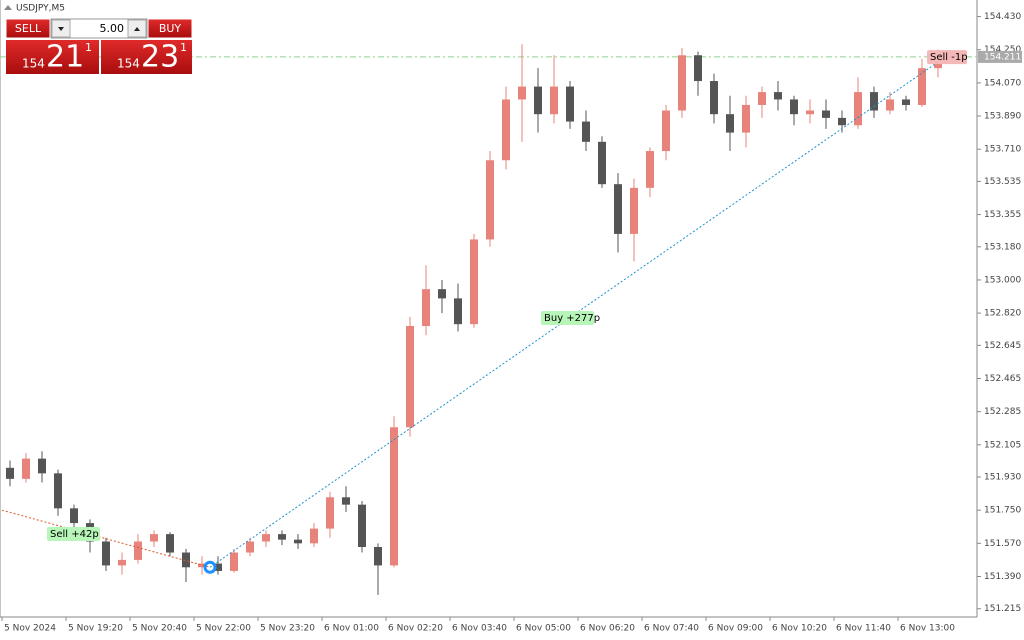  What do you see at coordinates (1002, 83) in the screenshot?
I see `y-tick-label: 154.070` at bounding box center [1002, 83].